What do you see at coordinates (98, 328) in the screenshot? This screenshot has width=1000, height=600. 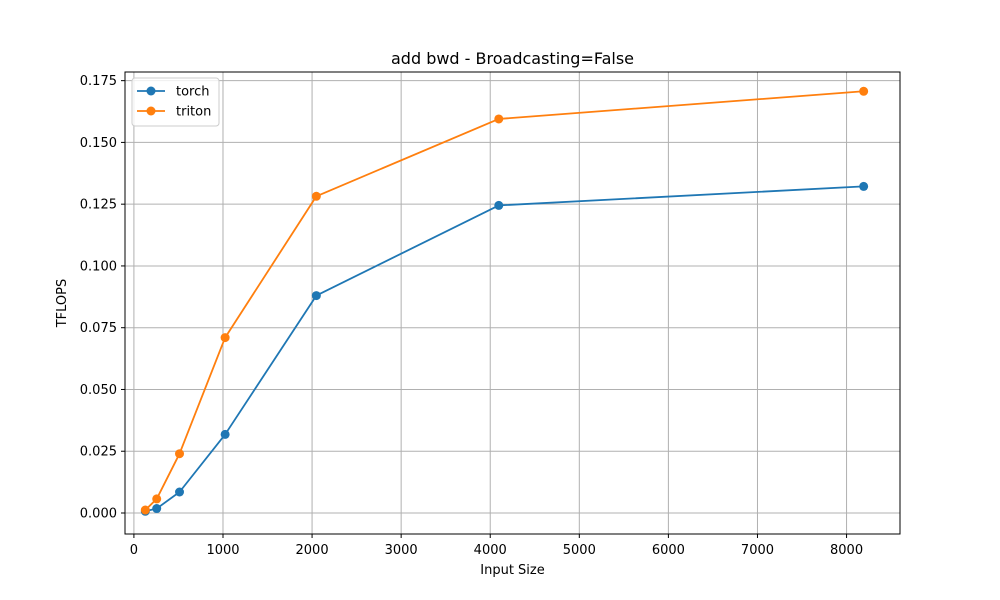 I see `y-tick-label: 0.075` at bounding box center [98, 328].